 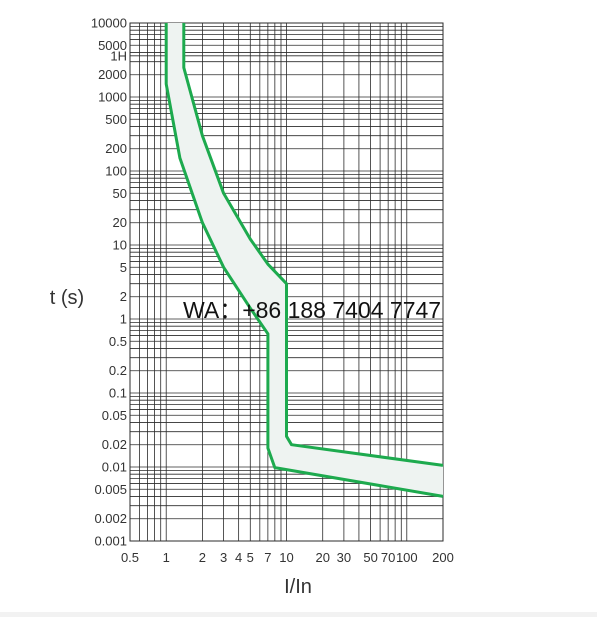 I want to click on y-tick-label: 20, so click(x=120, y=222).